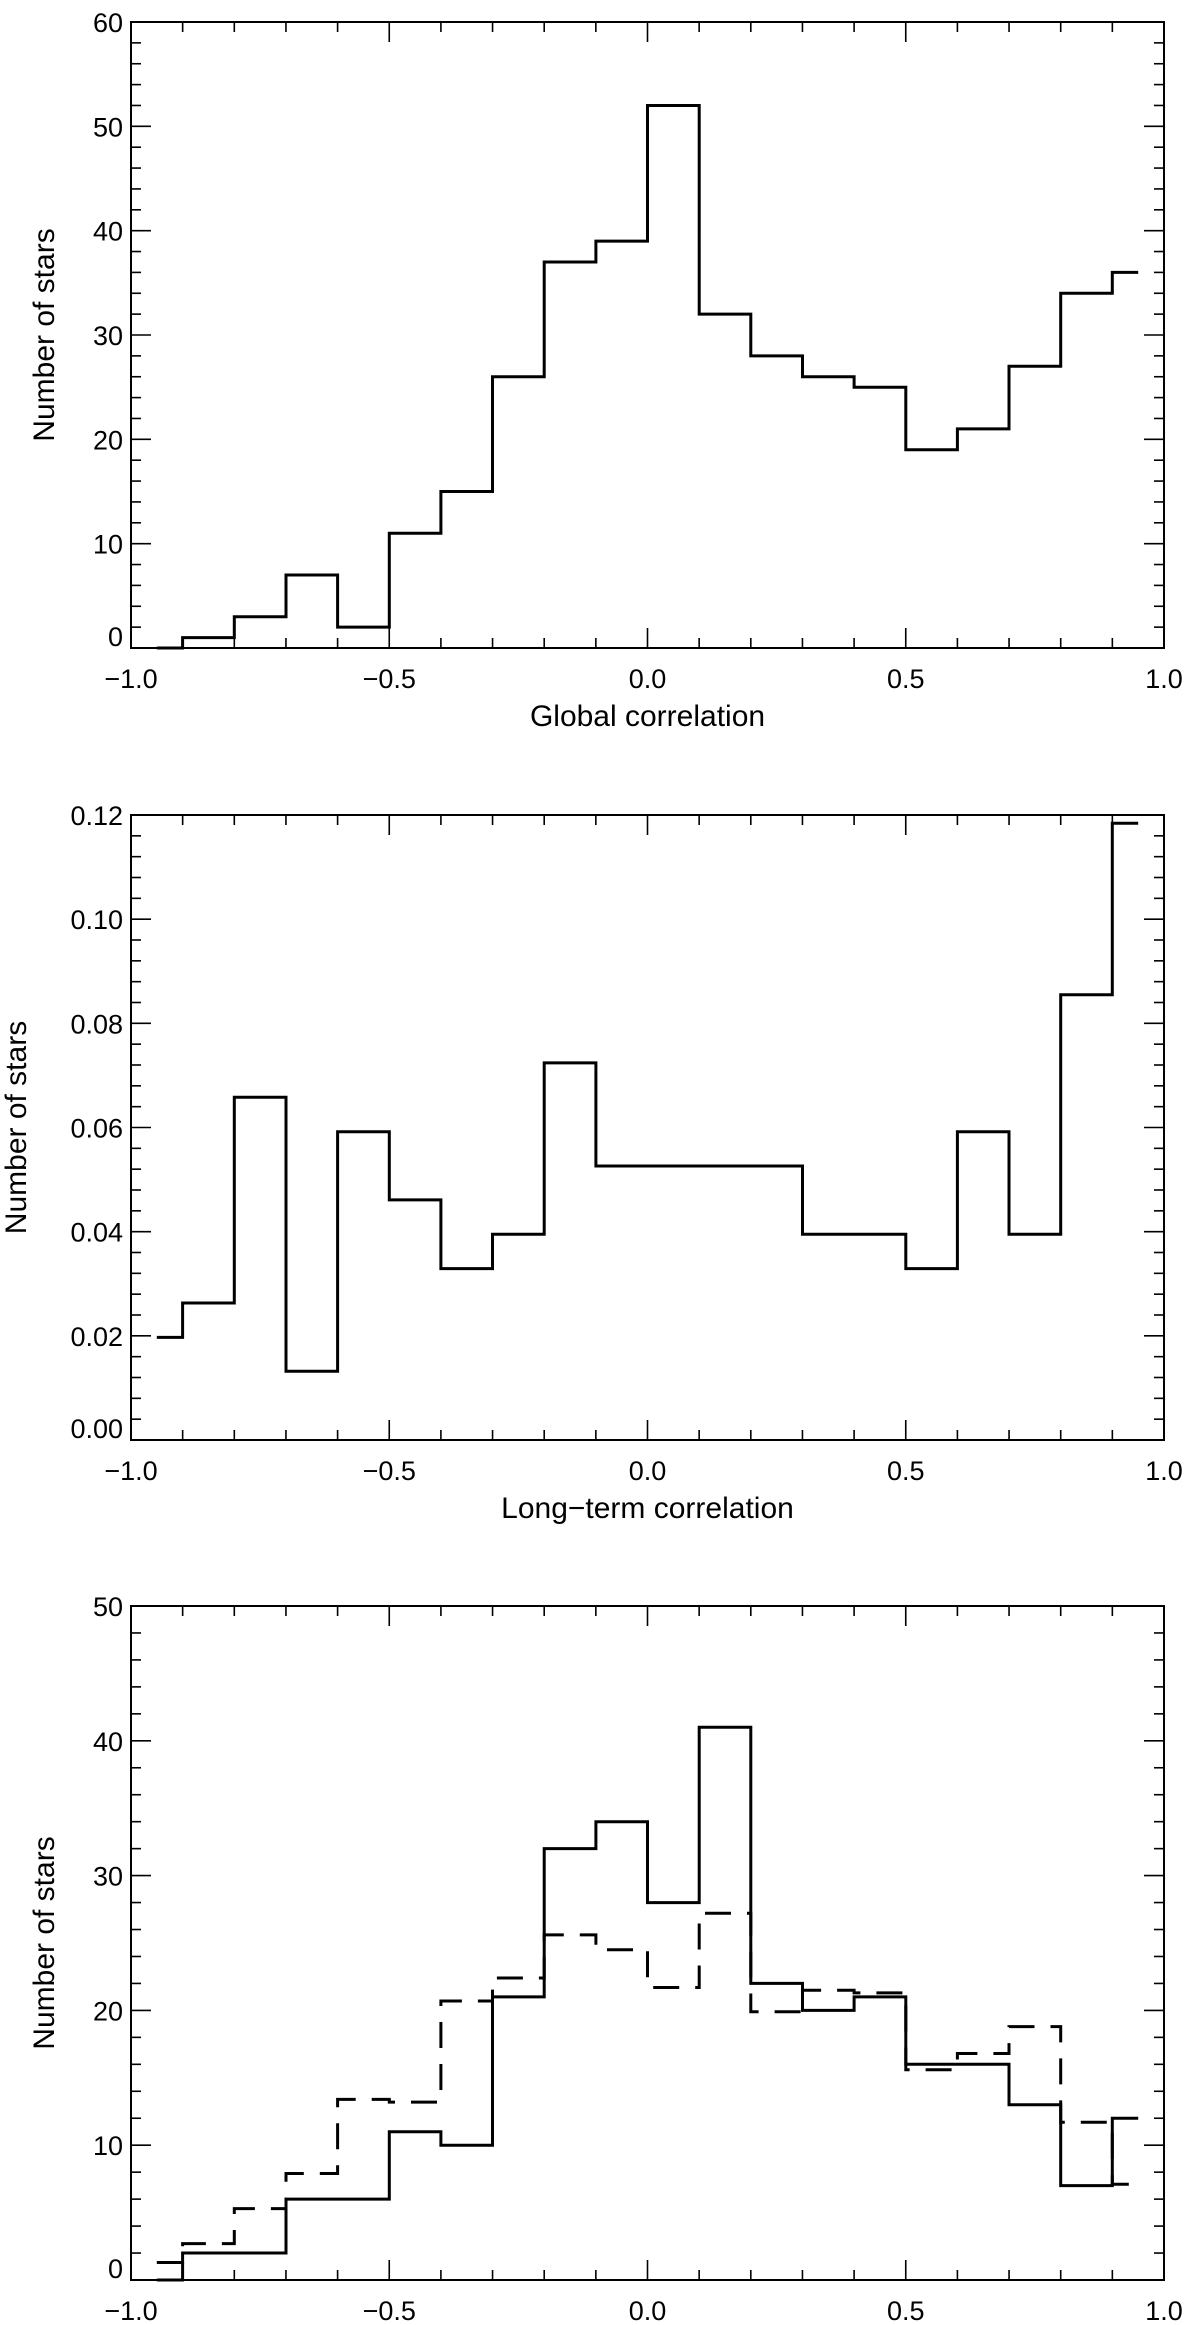 The width and height of the screenshot is (1200, 2325). Describe the element at coordinates (108, 23) in the screenshot. I see `y-tick-label: 60` at that location.